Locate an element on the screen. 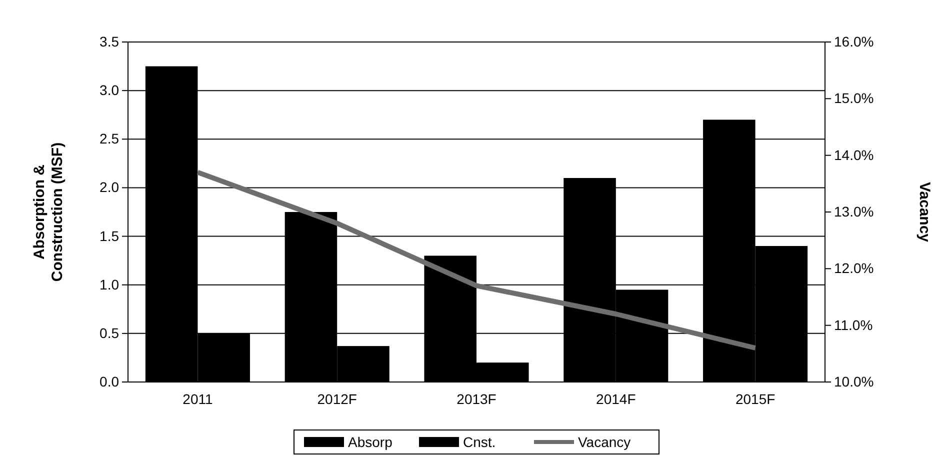 This screenshot has width=940, height=466. y2-tick-label: 10.0% is located at coordinates (854, 381).